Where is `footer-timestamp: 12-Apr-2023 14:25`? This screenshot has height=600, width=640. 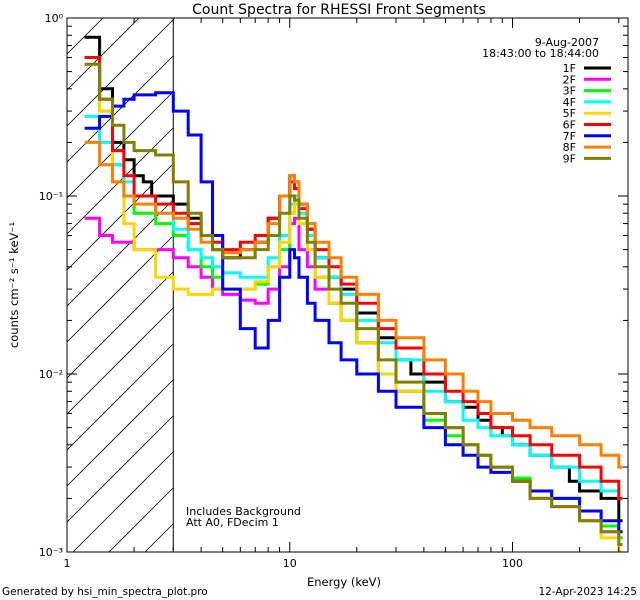
footer-timestamp: 12-Apr-2023 14:25 is located at coordinates (587, 592).